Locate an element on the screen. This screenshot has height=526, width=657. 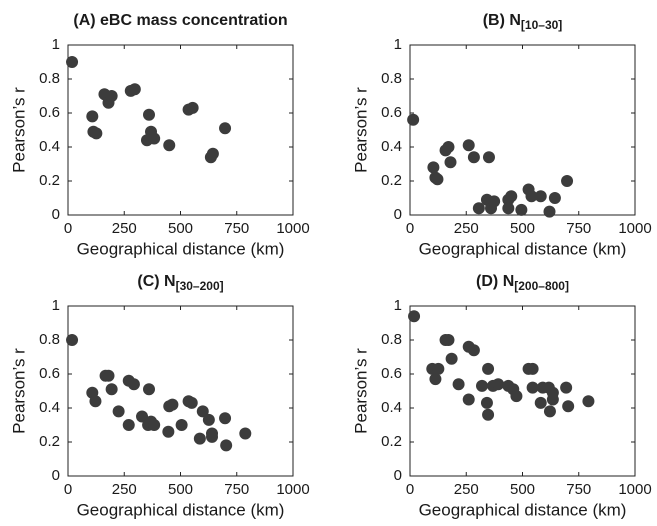
panel-title: (A) eBC mass concentration is located at coordinates (180, 20).